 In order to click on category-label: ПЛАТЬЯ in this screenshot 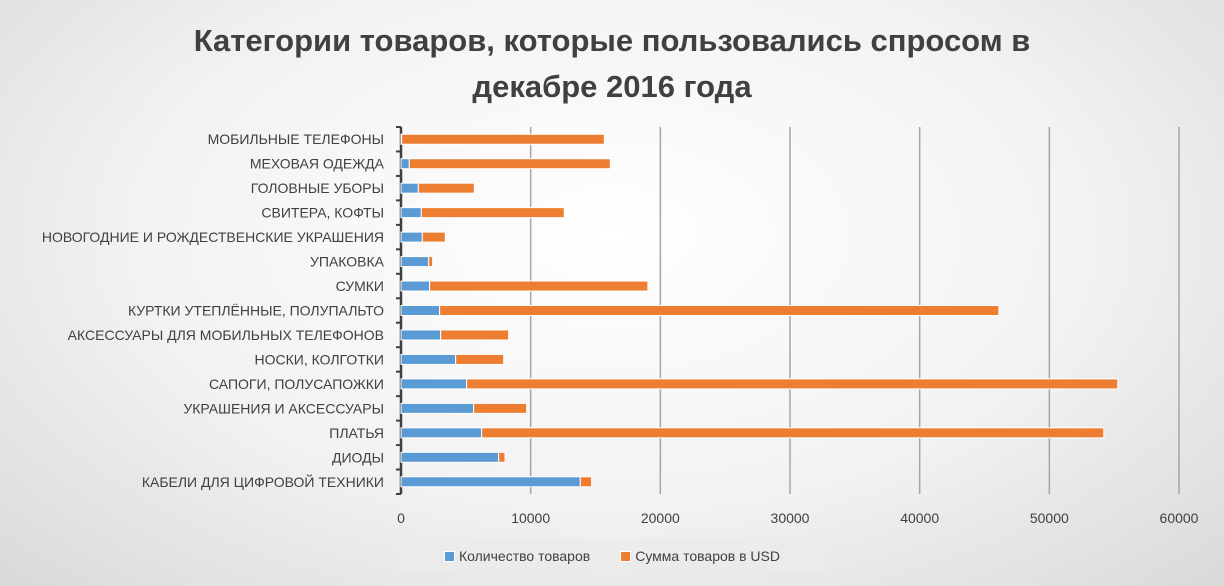, I will do `click(356, 433)`.